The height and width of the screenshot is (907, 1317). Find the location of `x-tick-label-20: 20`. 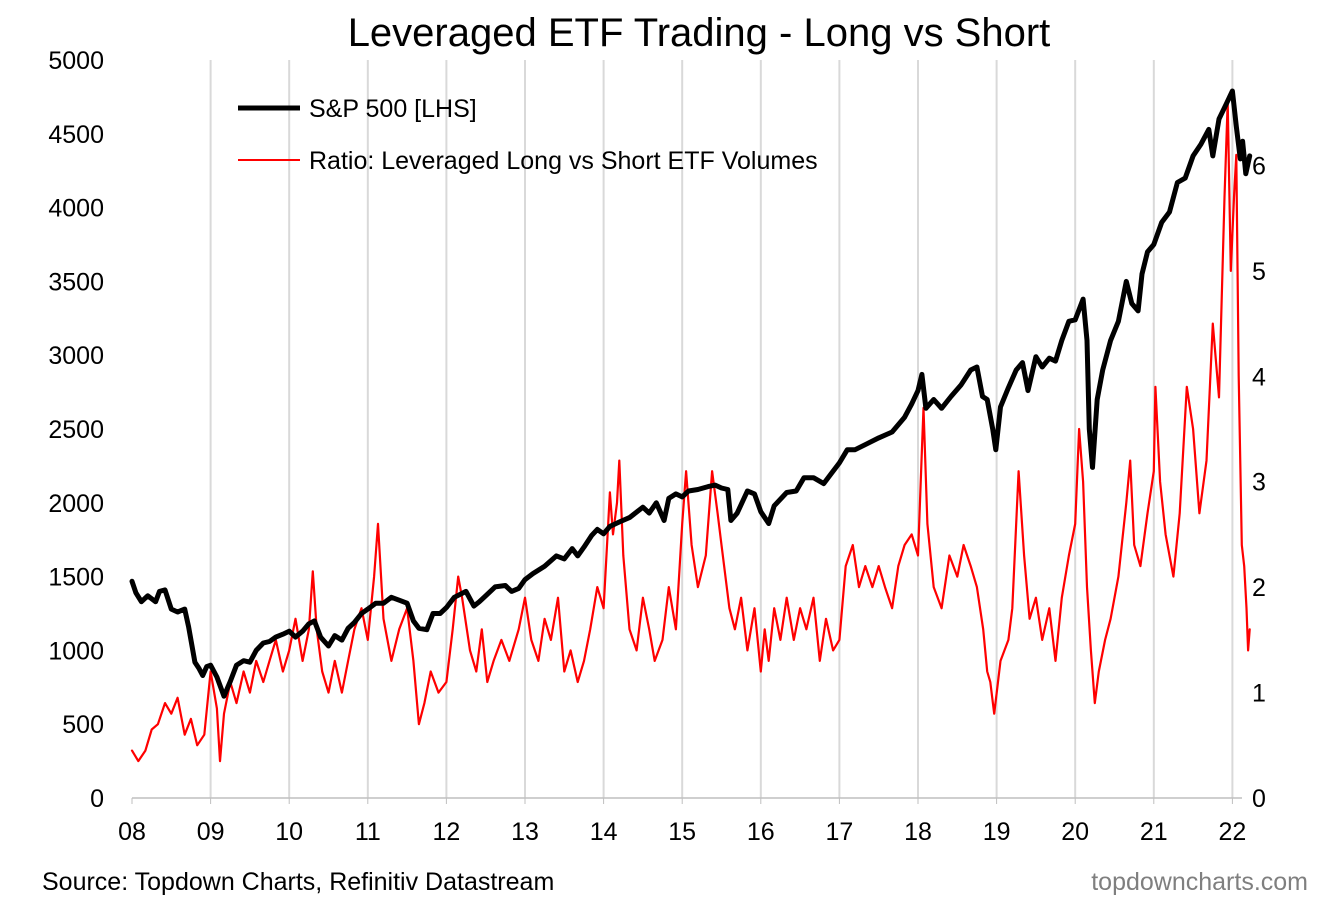

x-tick-label-20: 20 is located at coordinates (1075, 832).